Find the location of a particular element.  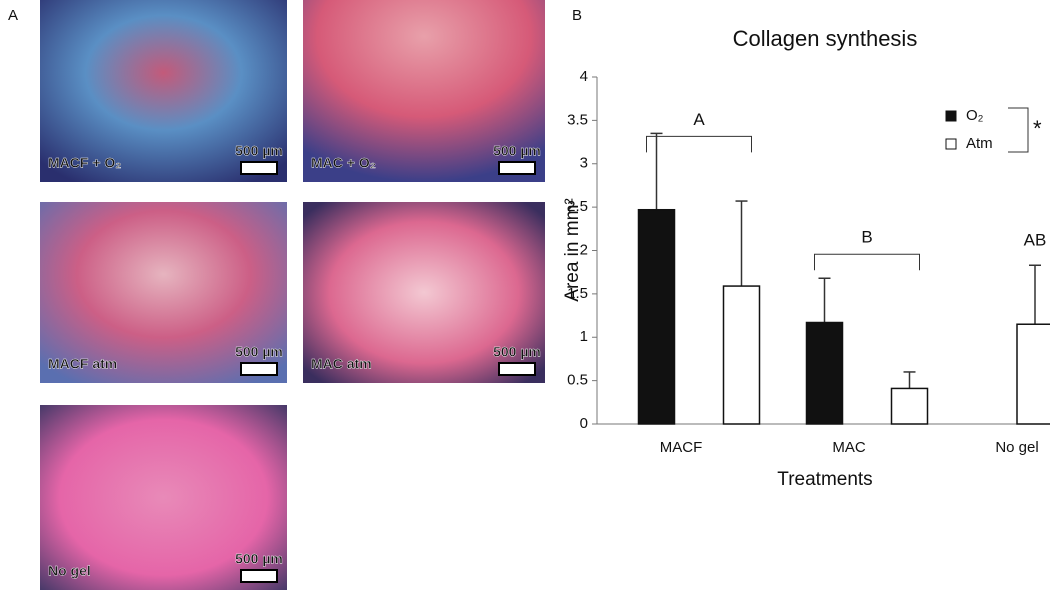

y-tick-label: 0 is located at coordinates (584, 423).